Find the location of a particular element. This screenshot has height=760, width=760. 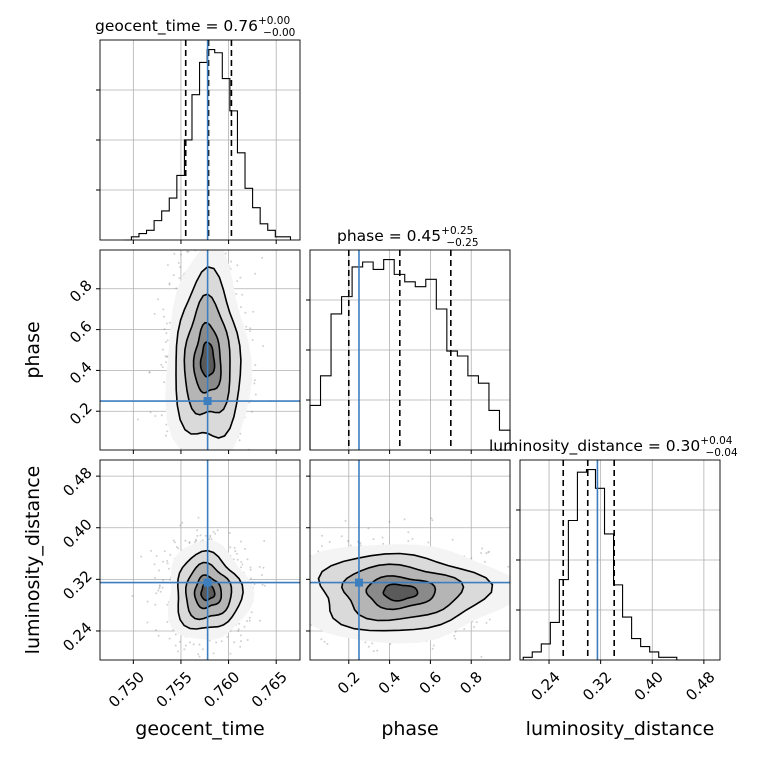

density-level is located at coordinates (400, 592).